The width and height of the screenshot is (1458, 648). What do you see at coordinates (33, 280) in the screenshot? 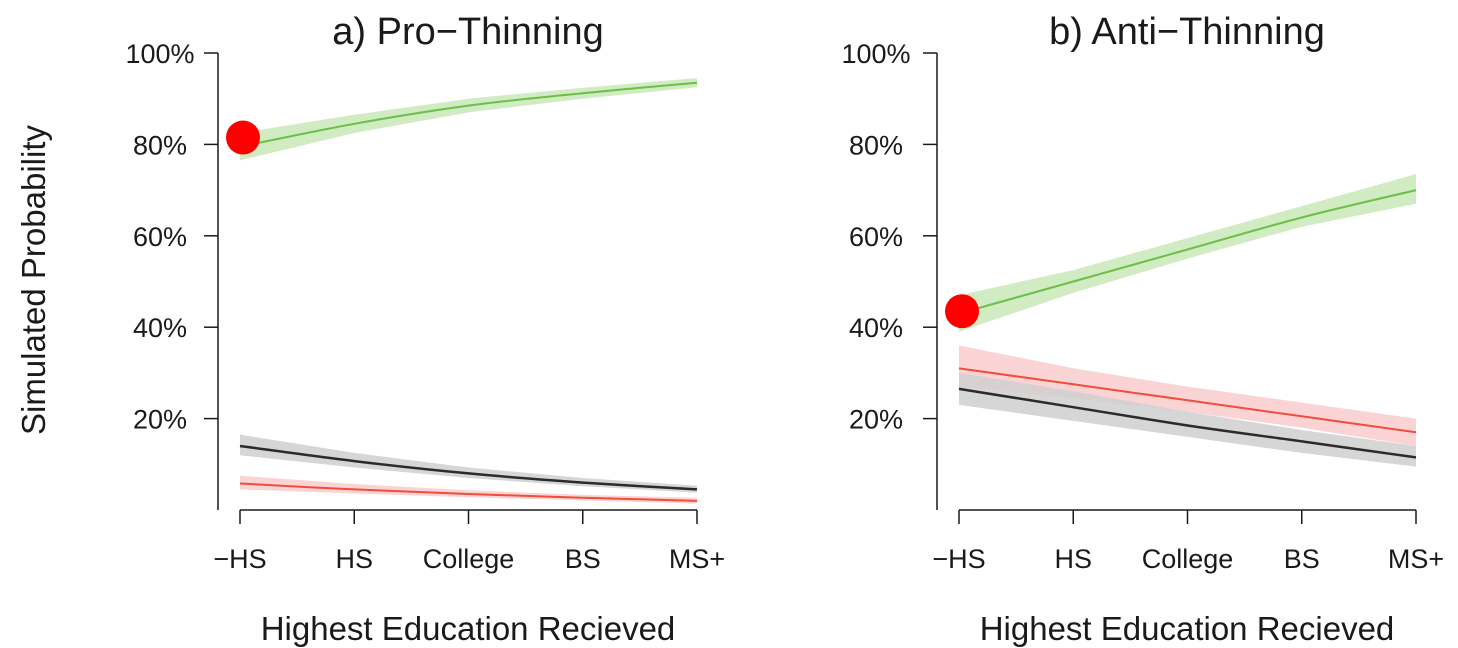
I see `y-axis-title: Simulated Probability` at bounding box center [33, 280].